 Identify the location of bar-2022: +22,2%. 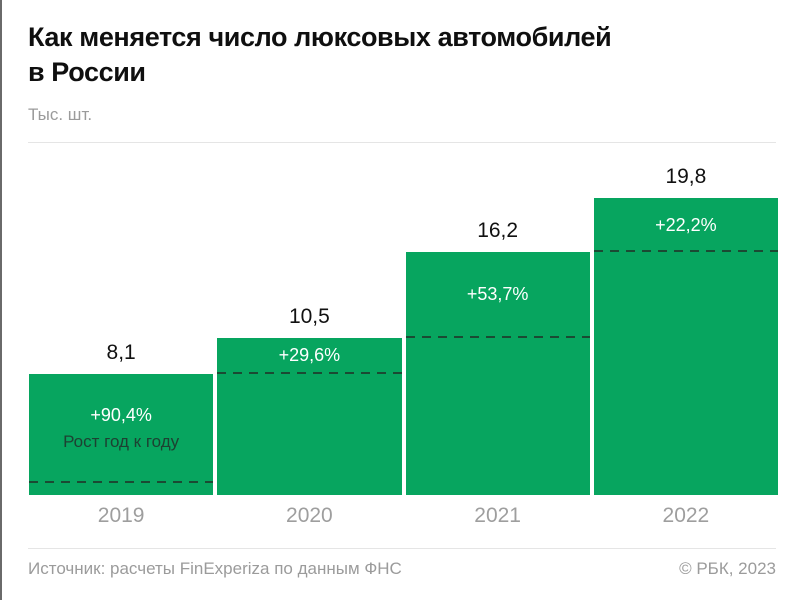
(685, 346).